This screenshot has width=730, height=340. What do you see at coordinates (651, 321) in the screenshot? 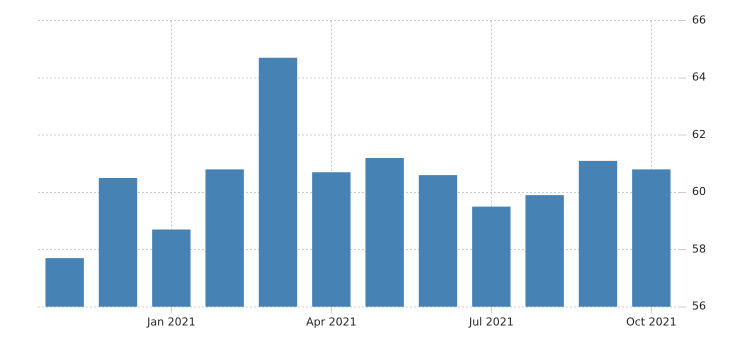
I see `x-tick-label: Oct 2021` at bounding box center [651, 321].